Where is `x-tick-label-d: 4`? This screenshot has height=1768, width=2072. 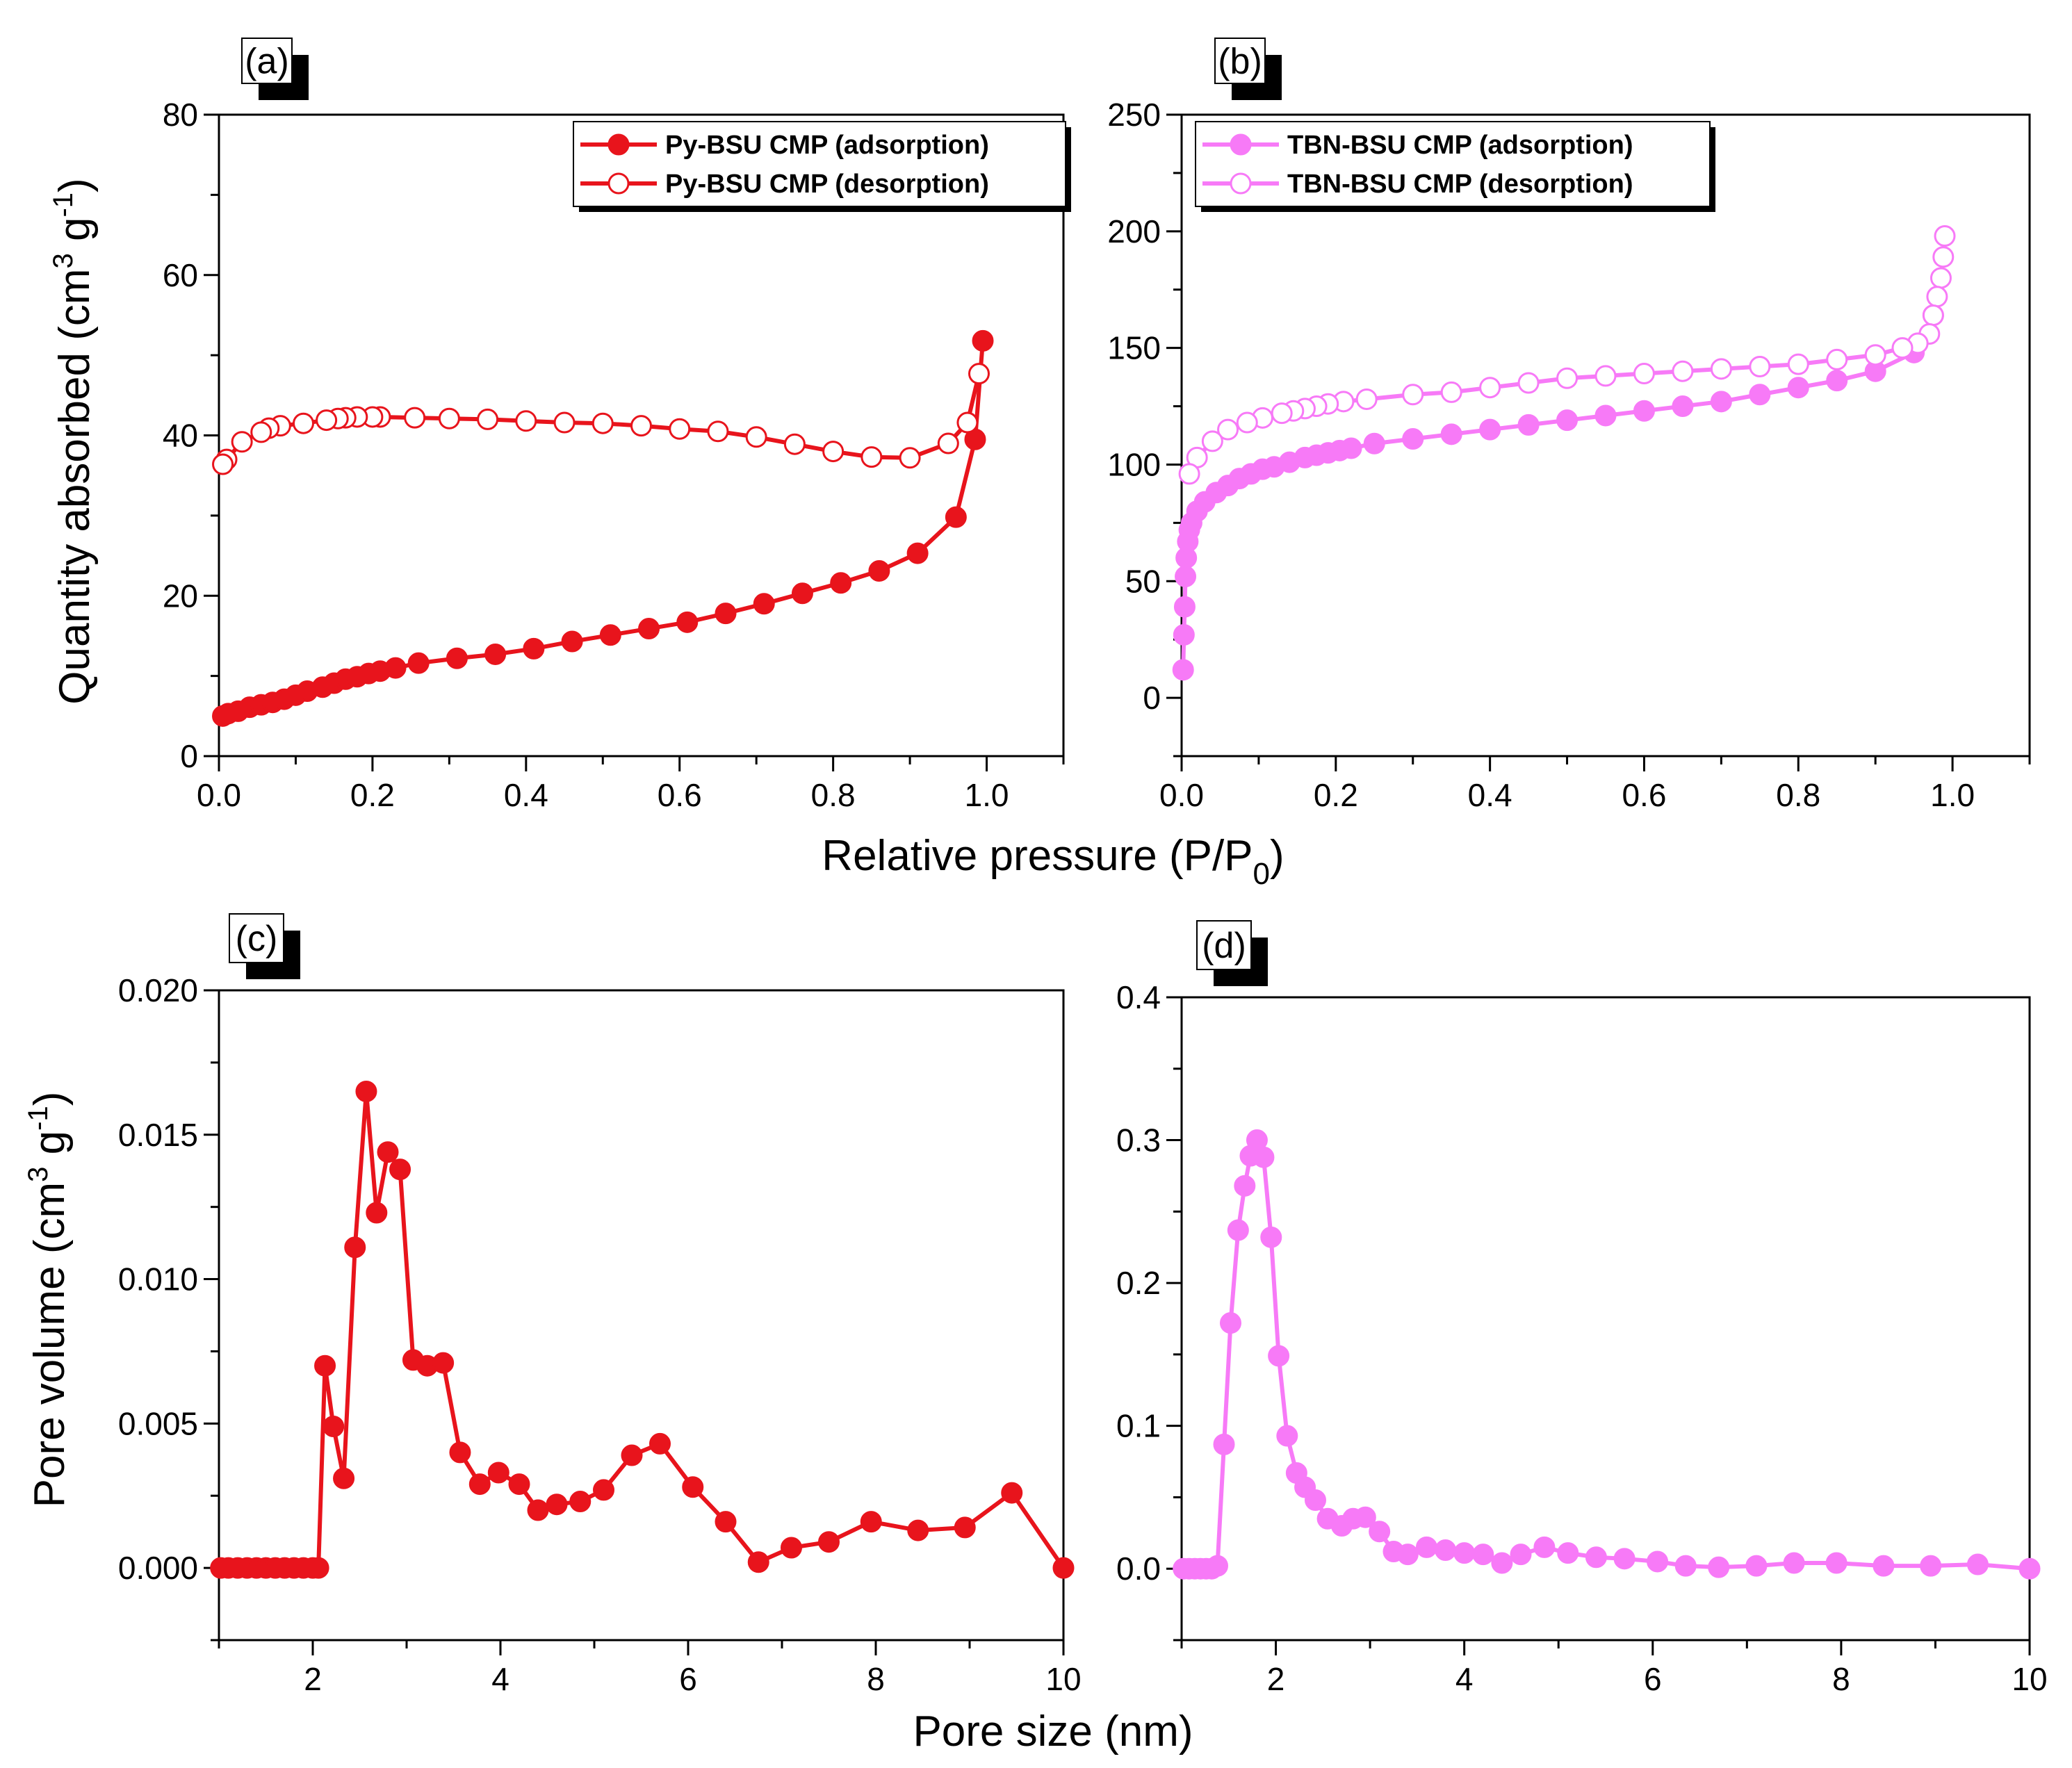 x-tick-label-d: 4 is located at coordinates (1464, 1679).